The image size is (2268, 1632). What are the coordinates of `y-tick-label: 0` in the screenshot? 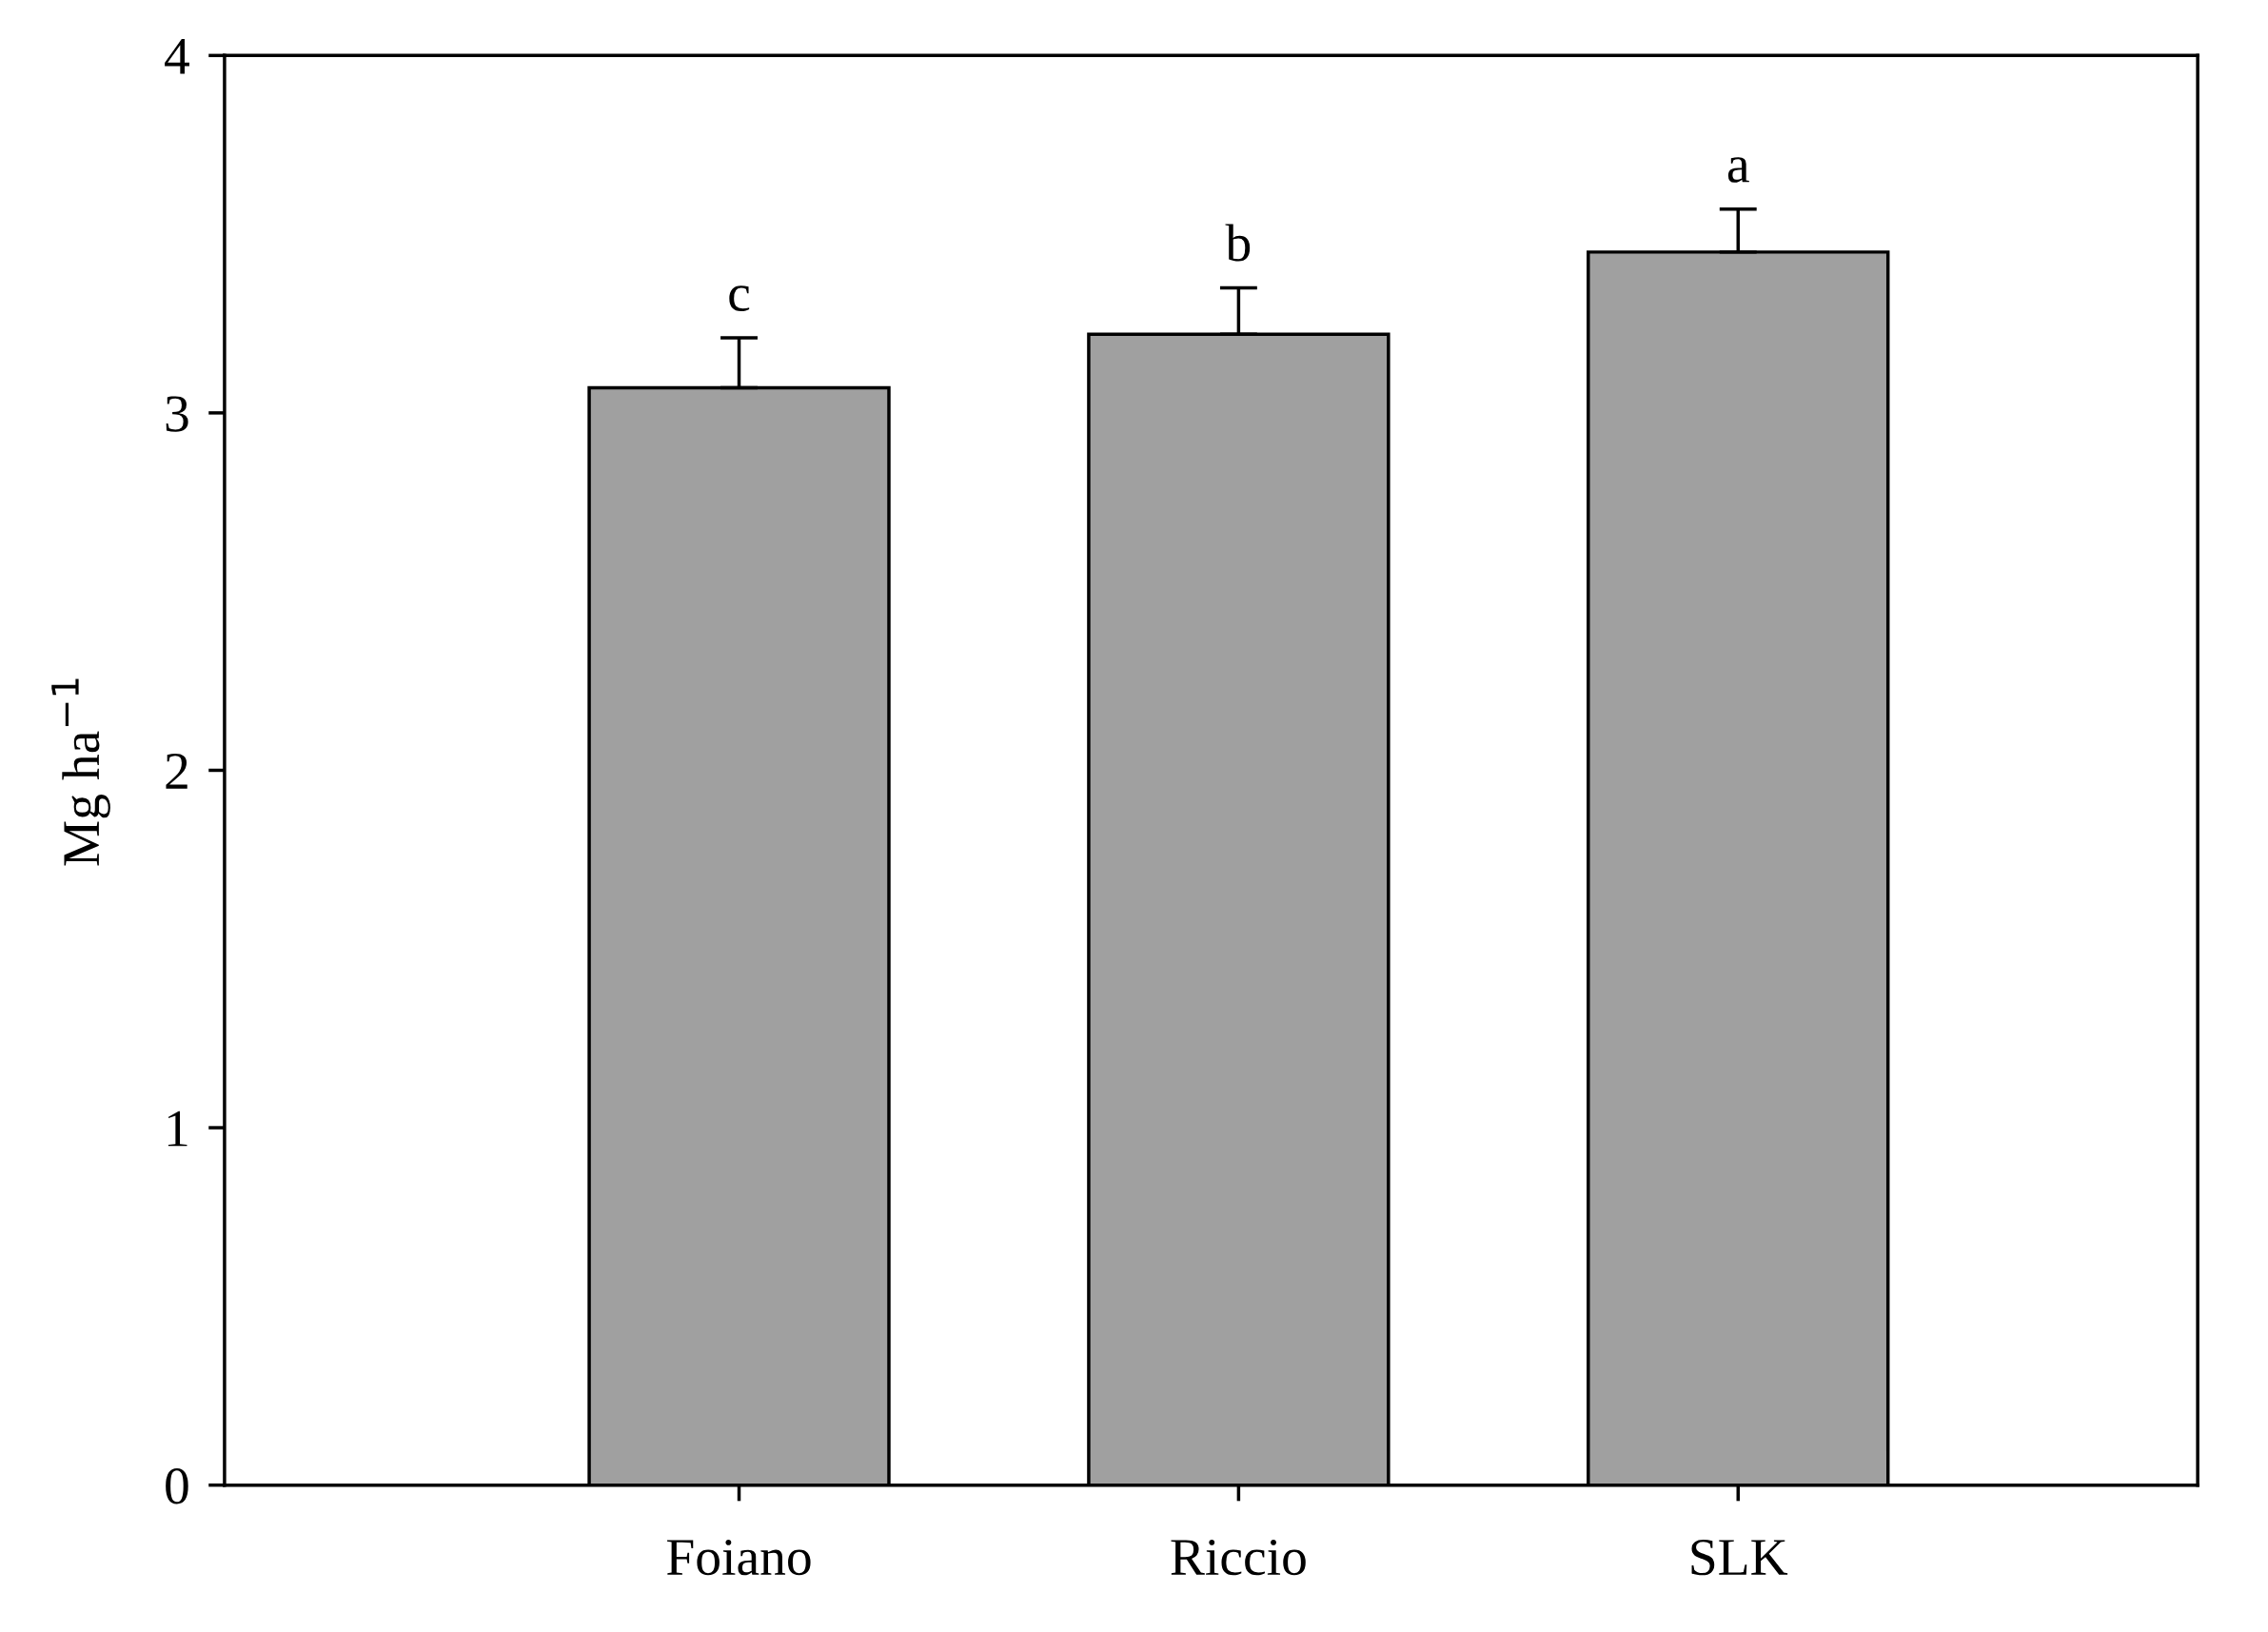 It's located at (177, 1485).